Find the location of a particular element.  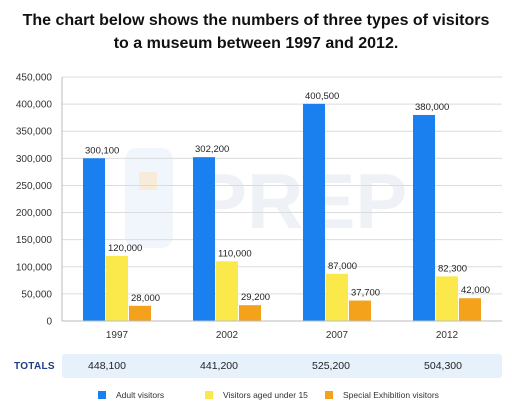

data-label-under15-2007: 87,000 is located at coordinates (342, 266).